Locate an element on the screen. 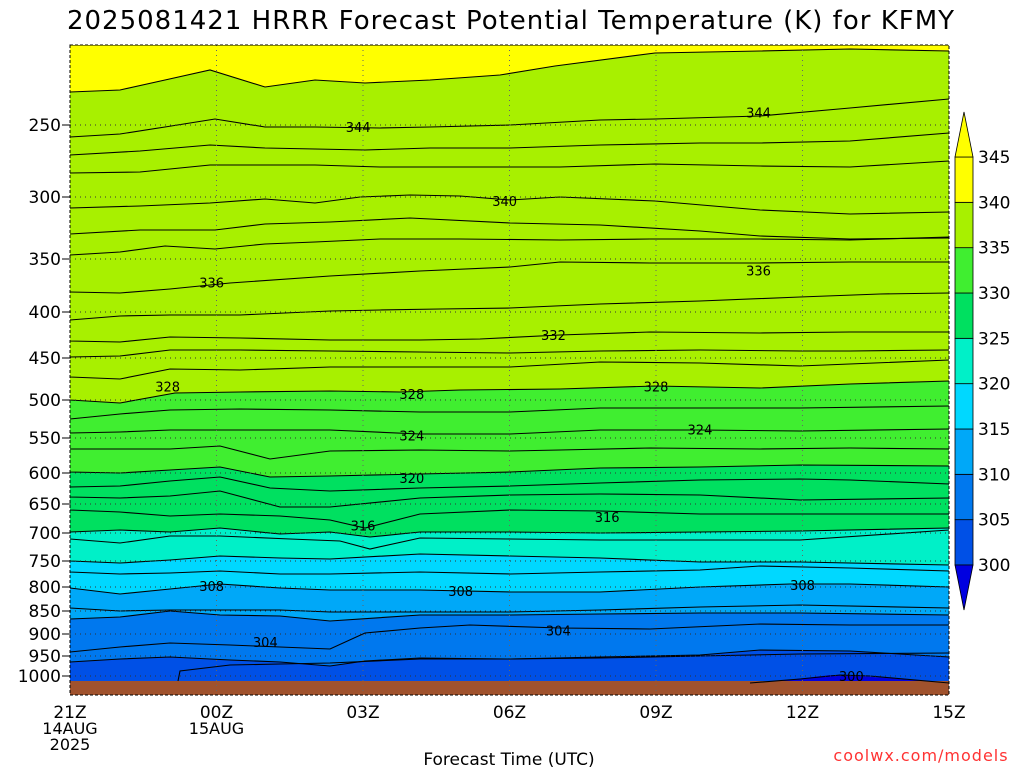 This screenshot has width=1024, height=768. colorbar-label: 300 is located at coordinates (994, 566).